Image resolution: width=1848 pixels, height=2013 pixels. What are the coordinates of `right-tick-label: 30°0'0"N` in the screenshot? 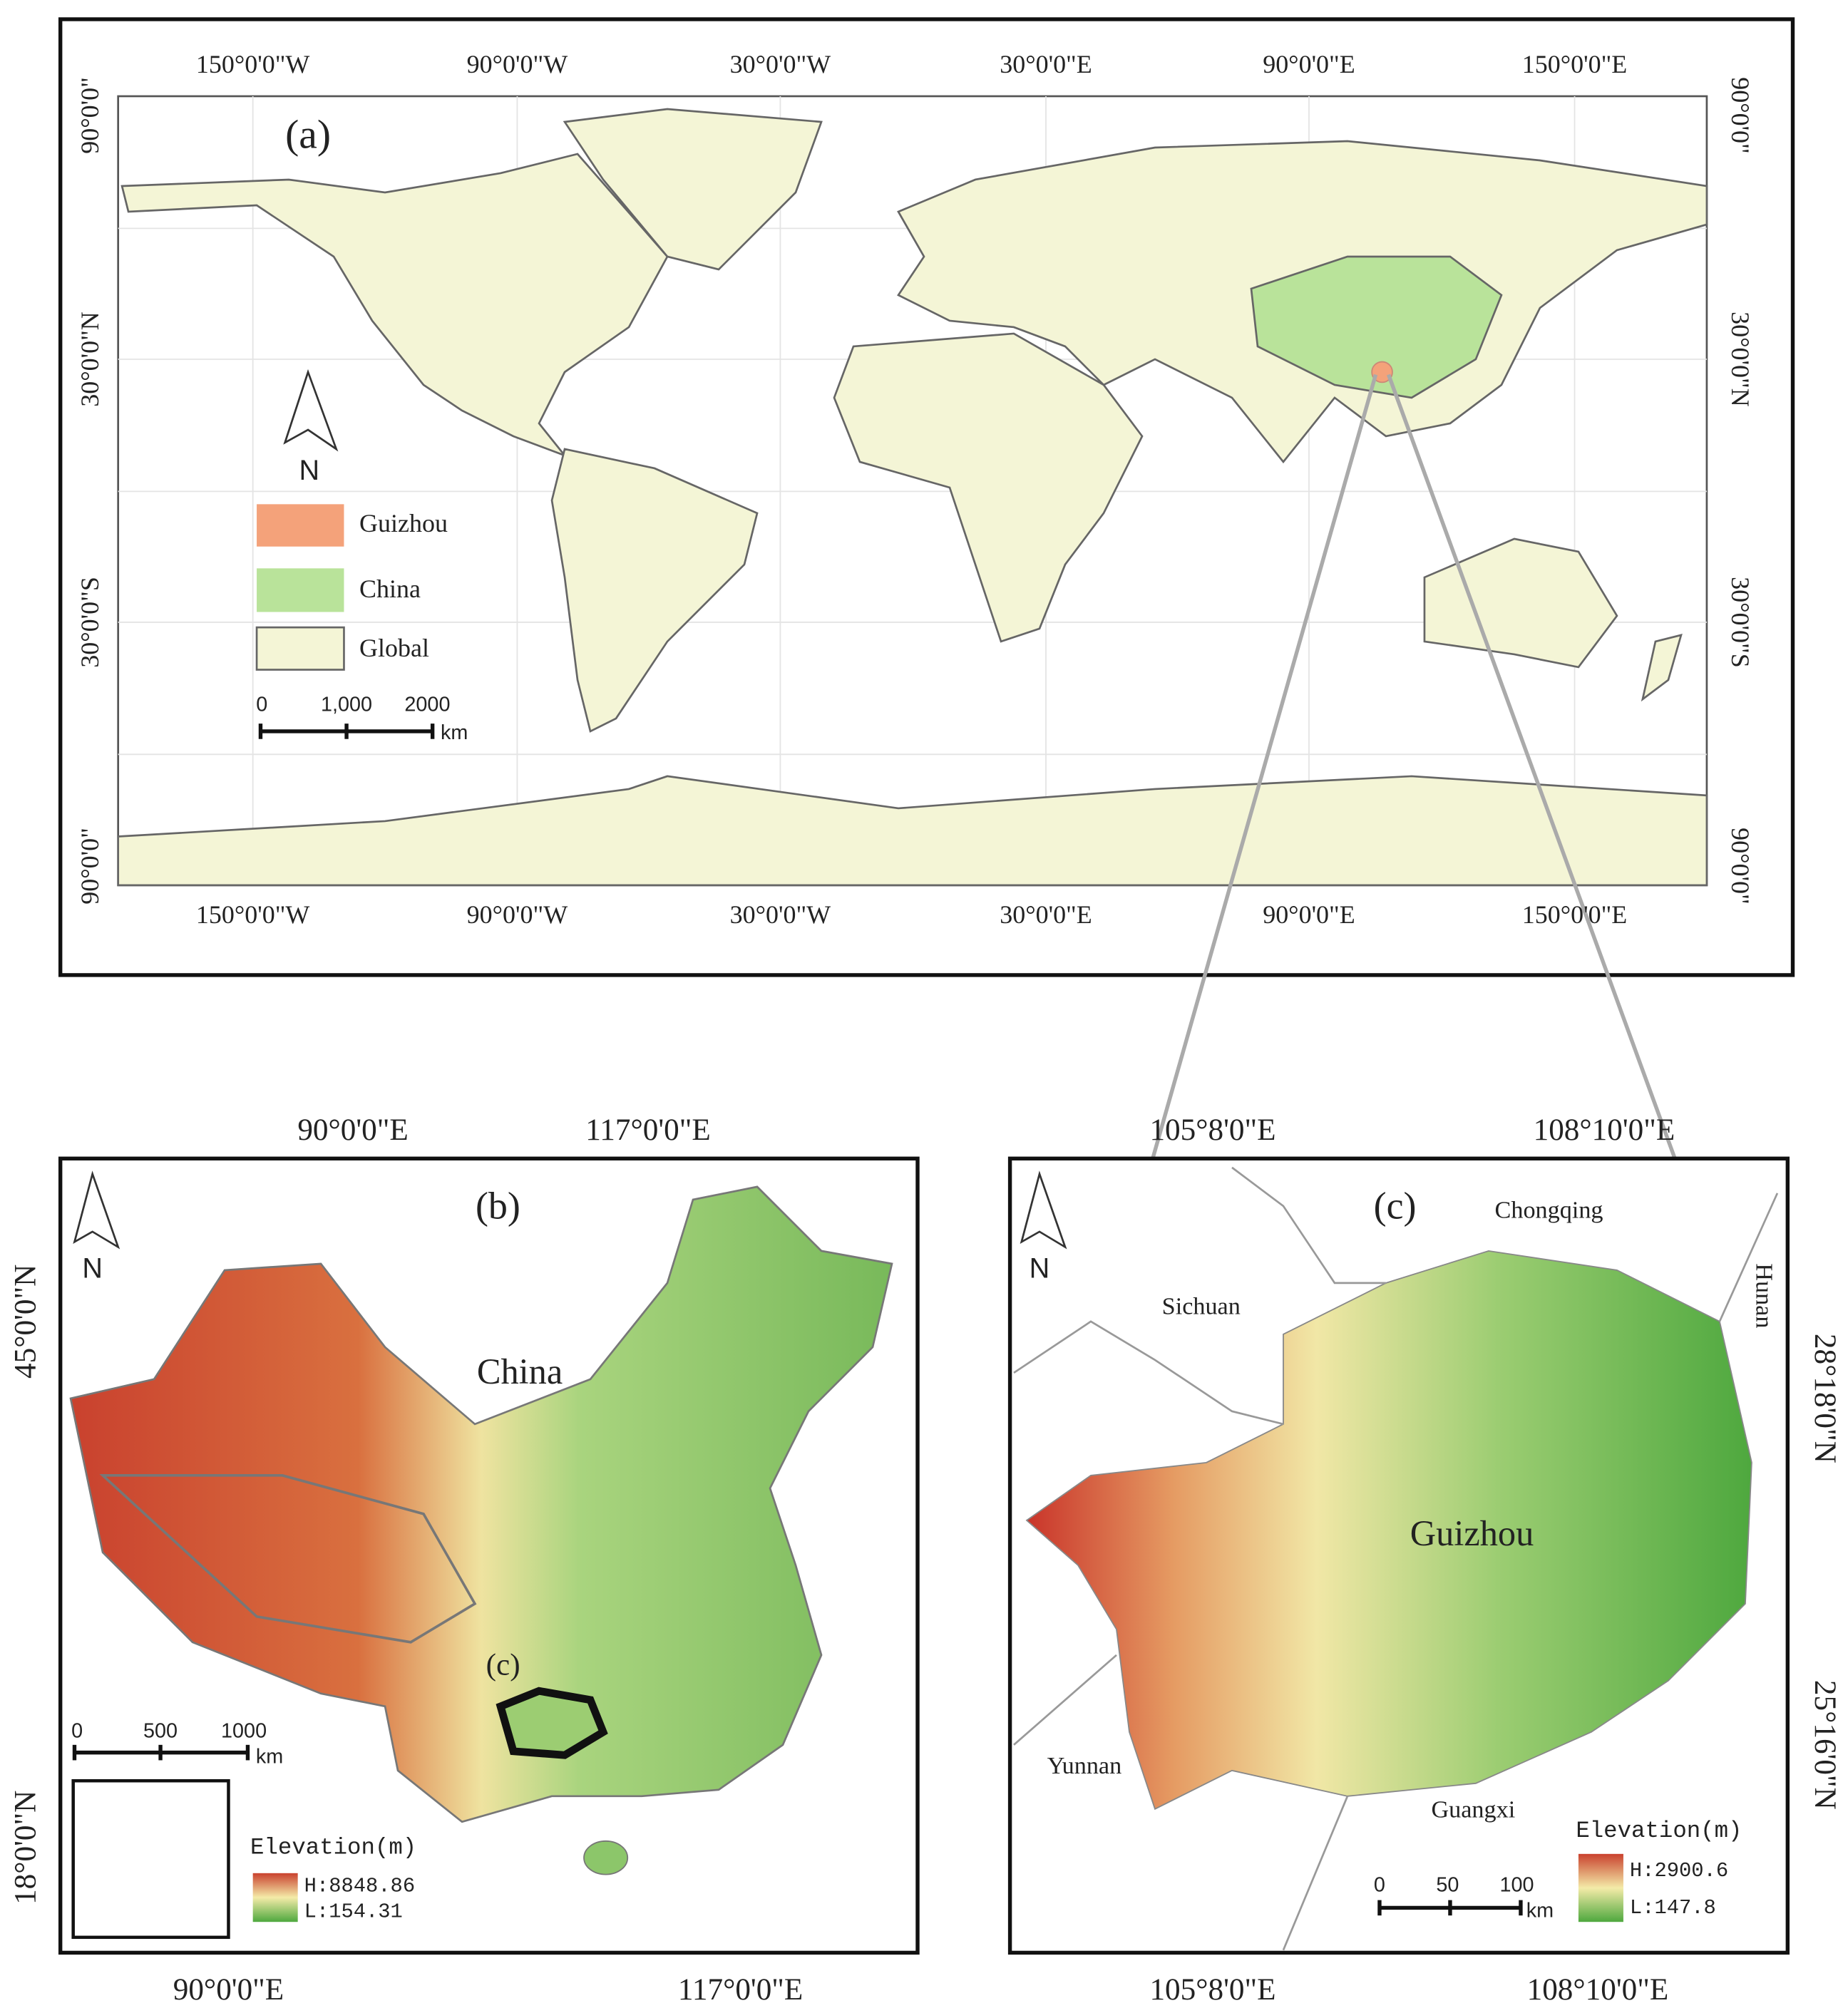 It's located at (1740, 359).